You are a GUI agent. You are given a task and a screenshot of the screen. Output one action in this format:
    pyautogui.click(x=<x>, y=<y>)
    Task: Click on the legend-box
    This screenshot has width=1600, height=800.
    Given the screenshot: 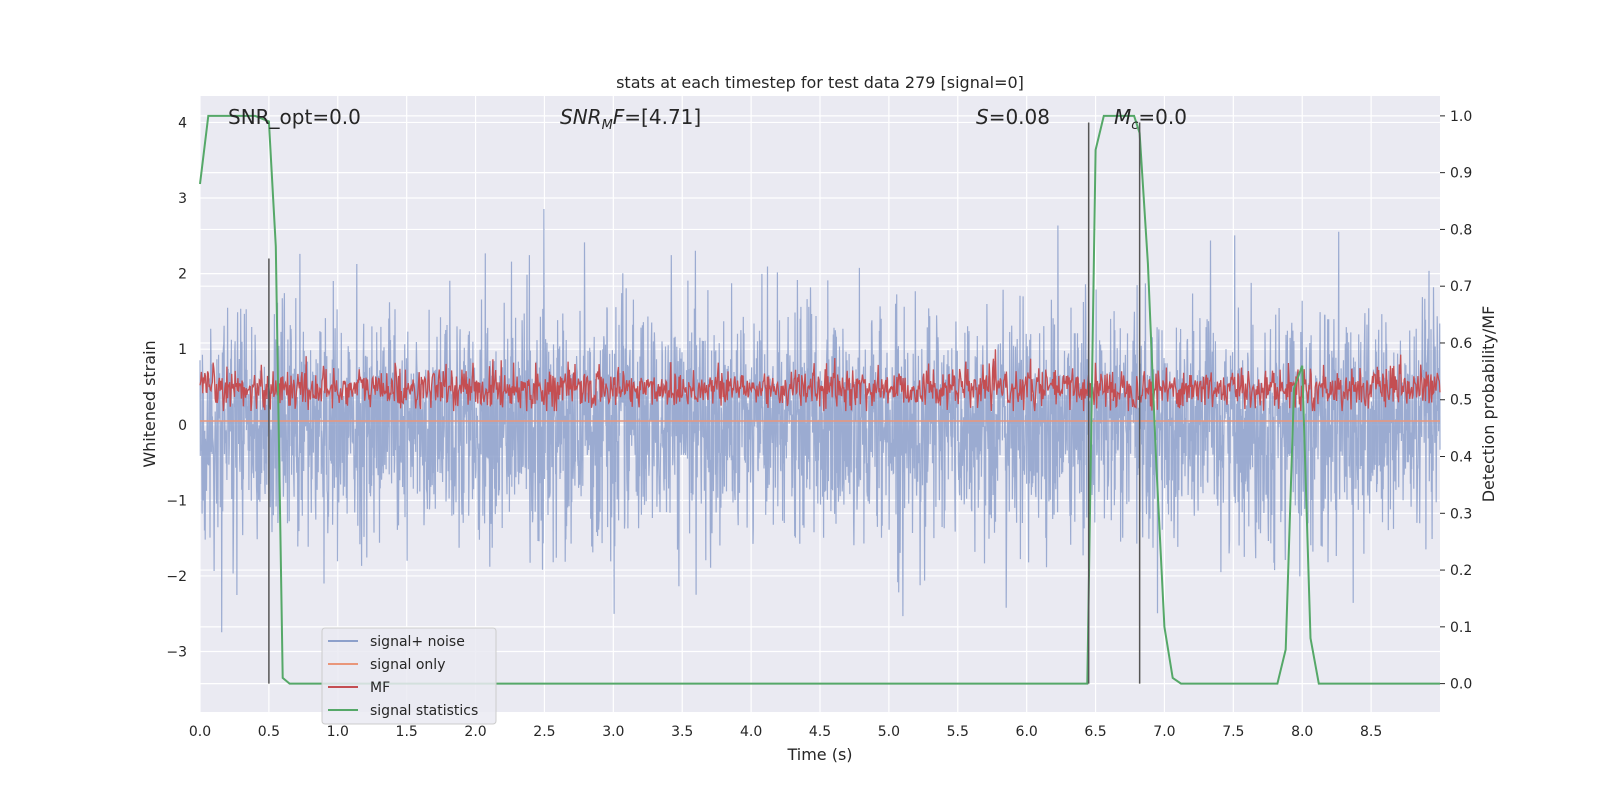 What is the action you would take?
    pyautogui.click(x=409, y=676)
    